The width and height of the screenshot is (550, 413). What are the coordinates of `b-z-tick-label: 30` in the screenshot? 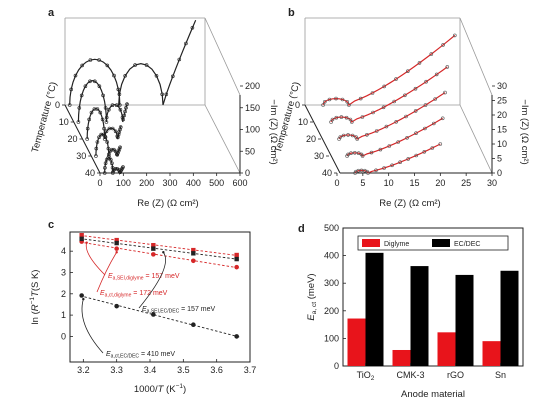 It's located at (502, 86).